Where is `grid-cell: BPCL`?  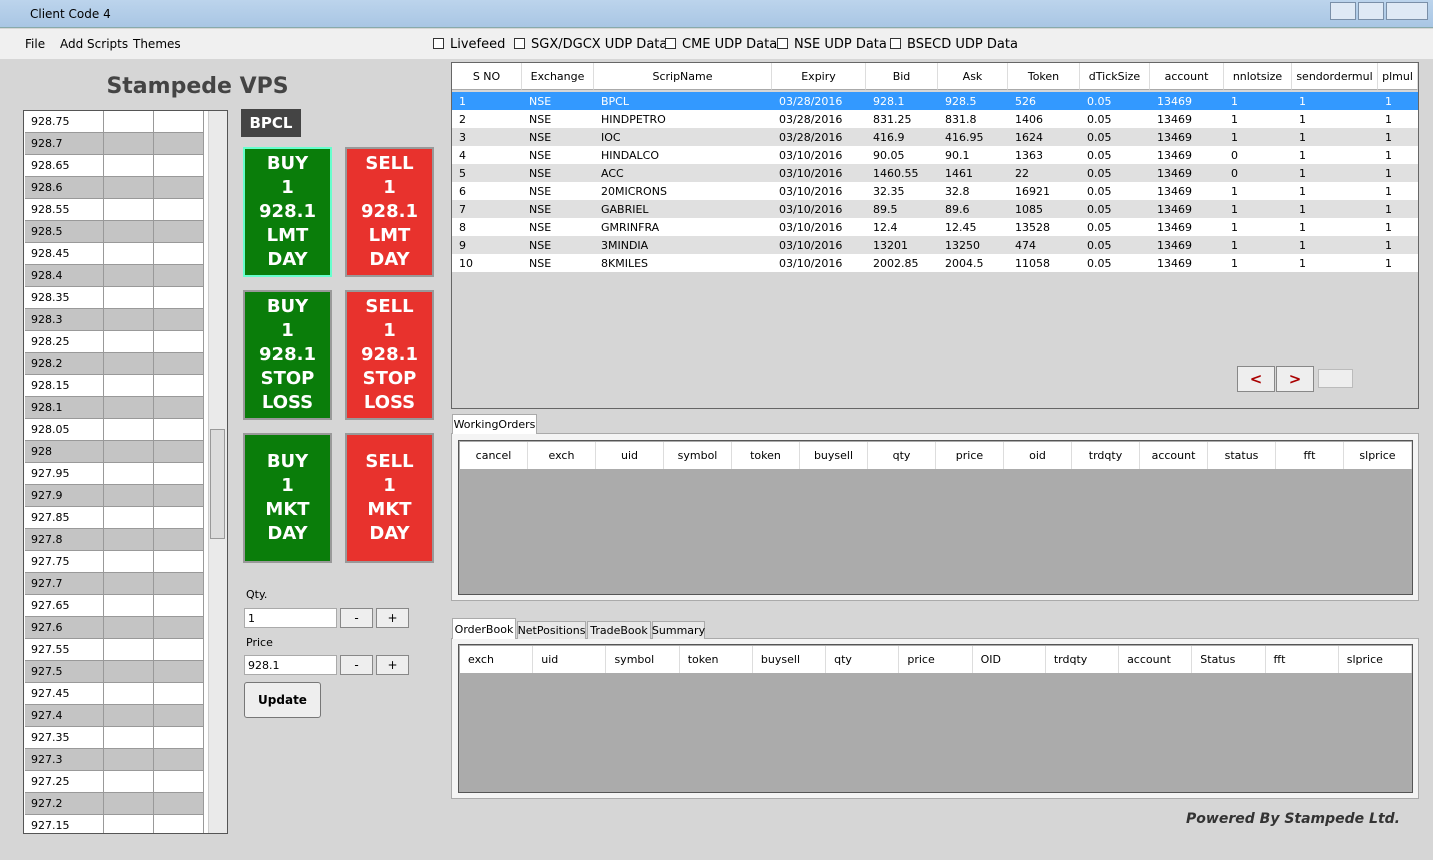
grid-cell: BPCL is located at coordinates (615, 101).